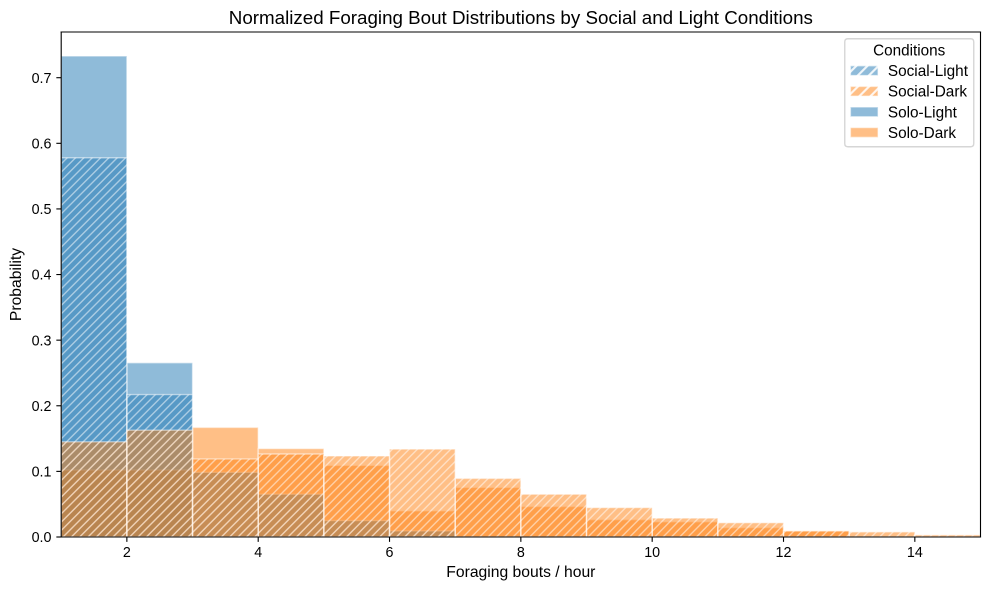 This screenshot has height=595, width=989. Describe the element at coordinates (42, 210) in the screenshot. I see `svg-text: 0.5` at that location.